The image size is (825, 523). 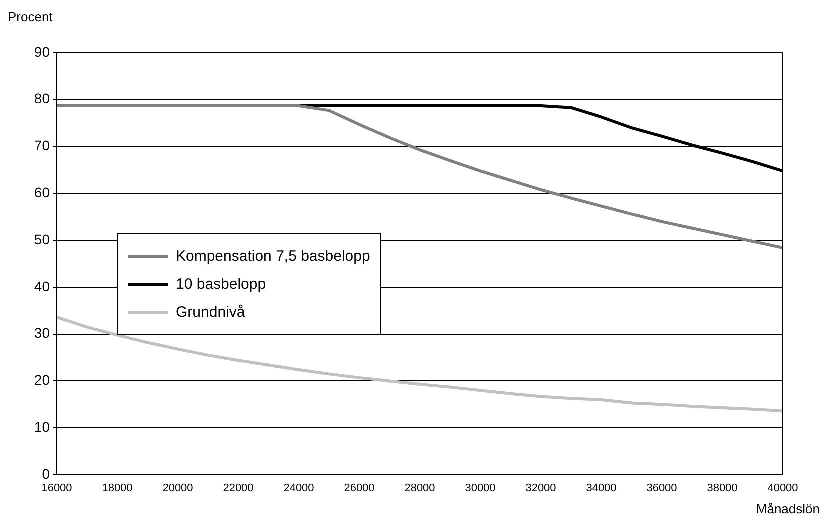 I want to click on x-tick-label: 40000, so click(x=783, y=488).